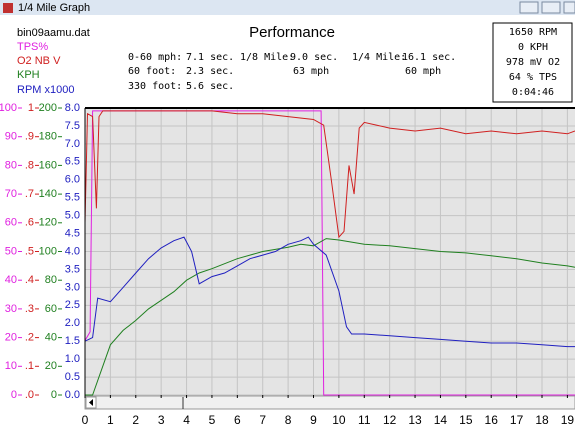  Describe the element at coordinates (48, 137) in the screenshot. I see `y-tick-label: 180` at that location.